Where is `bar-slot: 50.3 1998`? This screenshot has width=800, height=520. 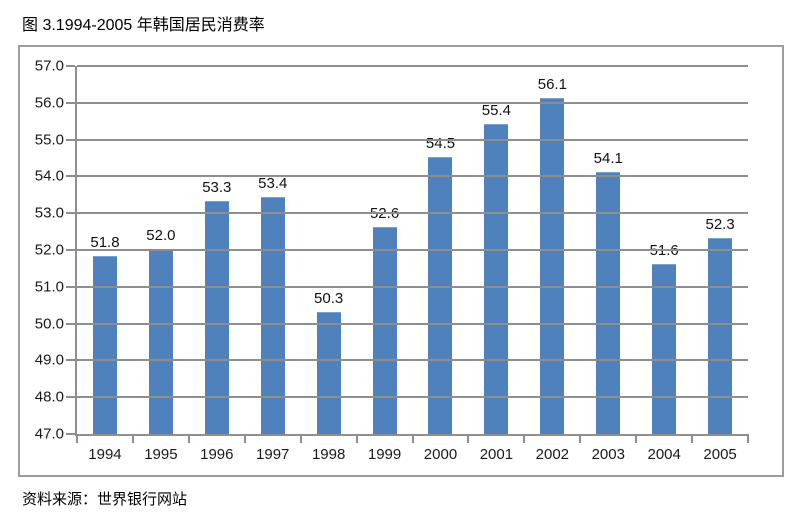
bar-slot: 50.3 1998 is located at coordinates (329, 264).